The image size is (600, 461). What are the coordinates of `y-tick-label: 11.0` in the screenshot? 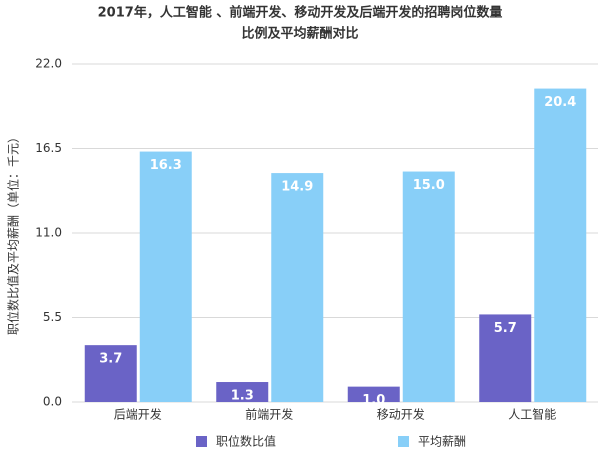 It's located at (48, 233).